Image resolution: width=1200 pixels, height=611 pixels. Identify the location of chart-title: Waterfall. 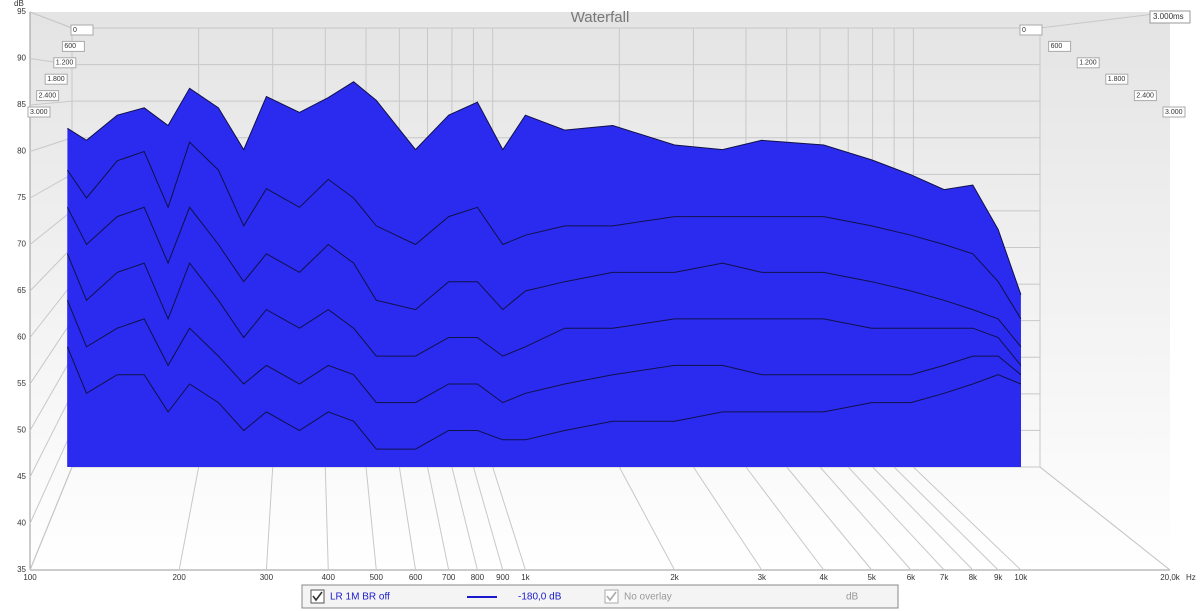
(600, 17).